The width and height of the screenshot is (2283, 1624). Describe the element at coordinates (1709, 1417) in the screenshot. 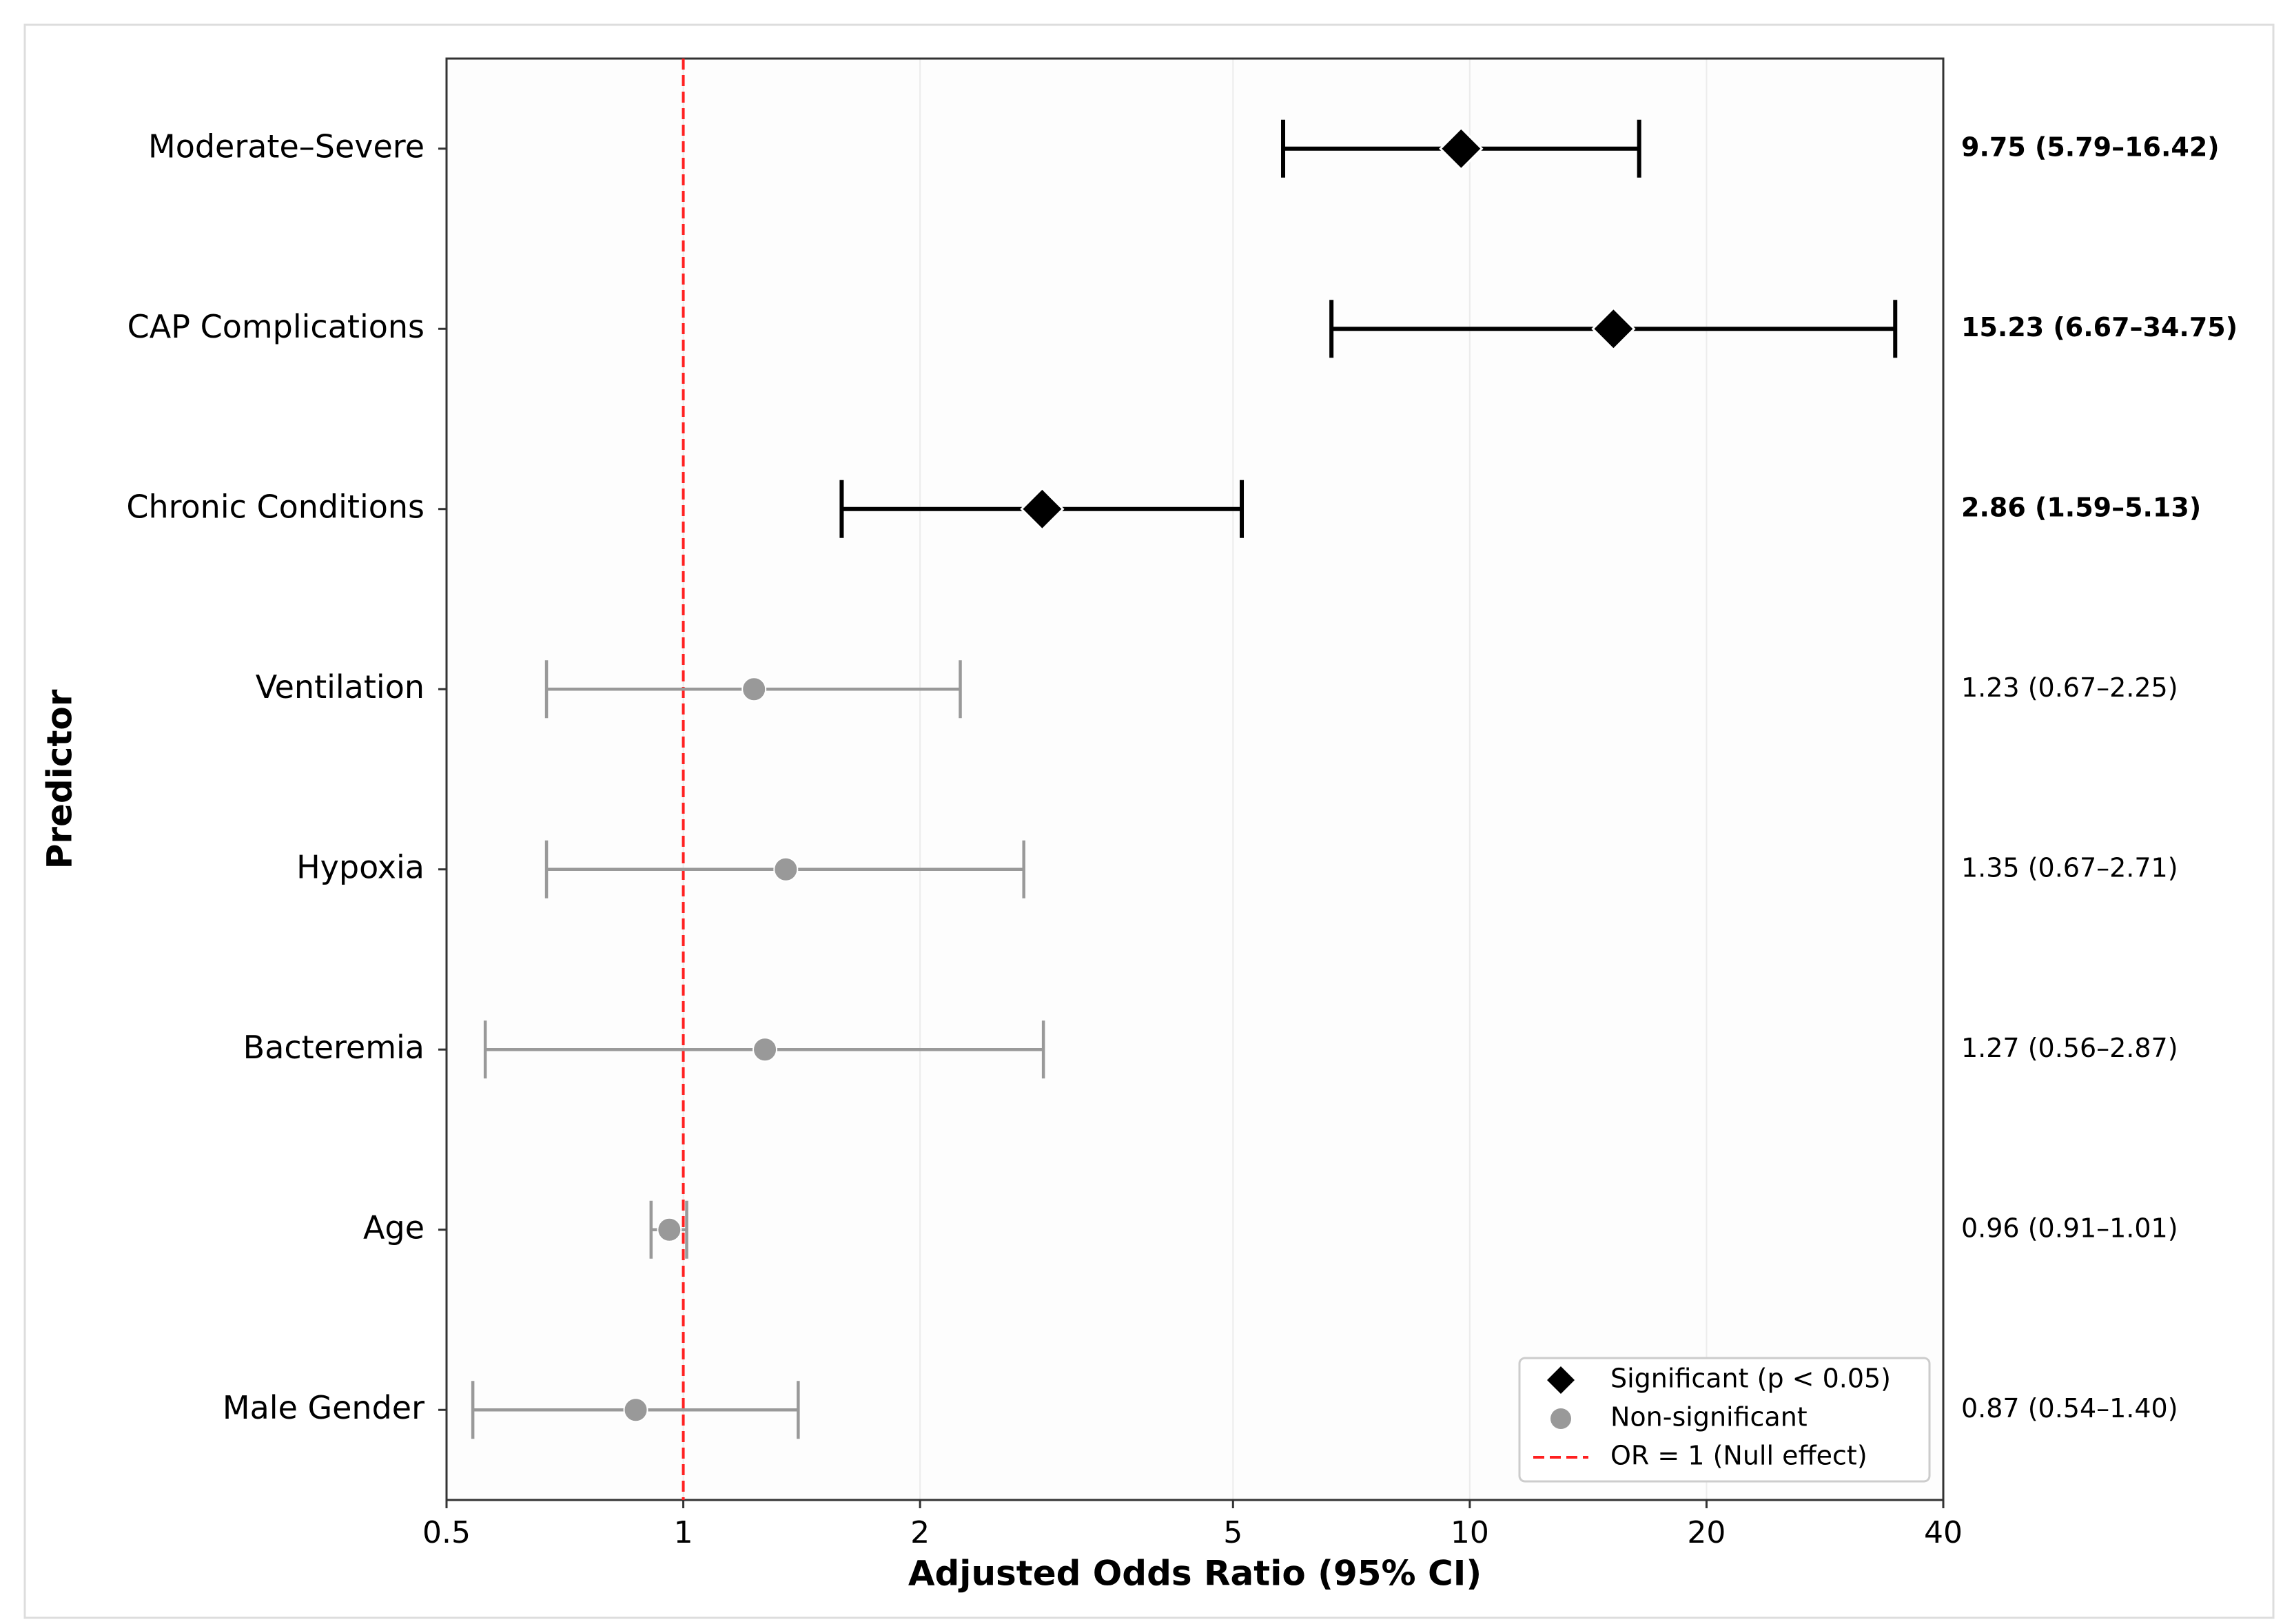

I see `legend-label: Non-significant` at that location.